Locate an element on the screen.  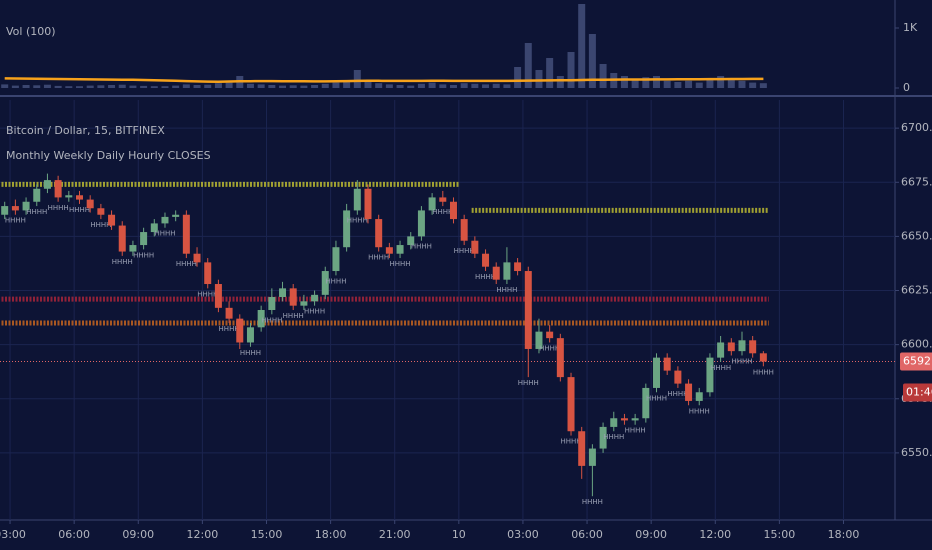
x-tick-label: 18:00 is located at coordinates (331, 534).